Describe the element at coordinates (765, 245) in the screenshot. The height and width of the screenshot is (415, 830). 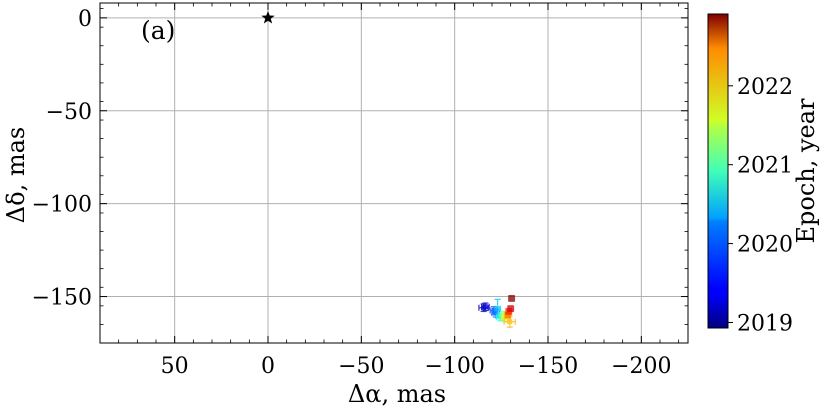
I see `colorbar-tick-label: 2020` at that location.